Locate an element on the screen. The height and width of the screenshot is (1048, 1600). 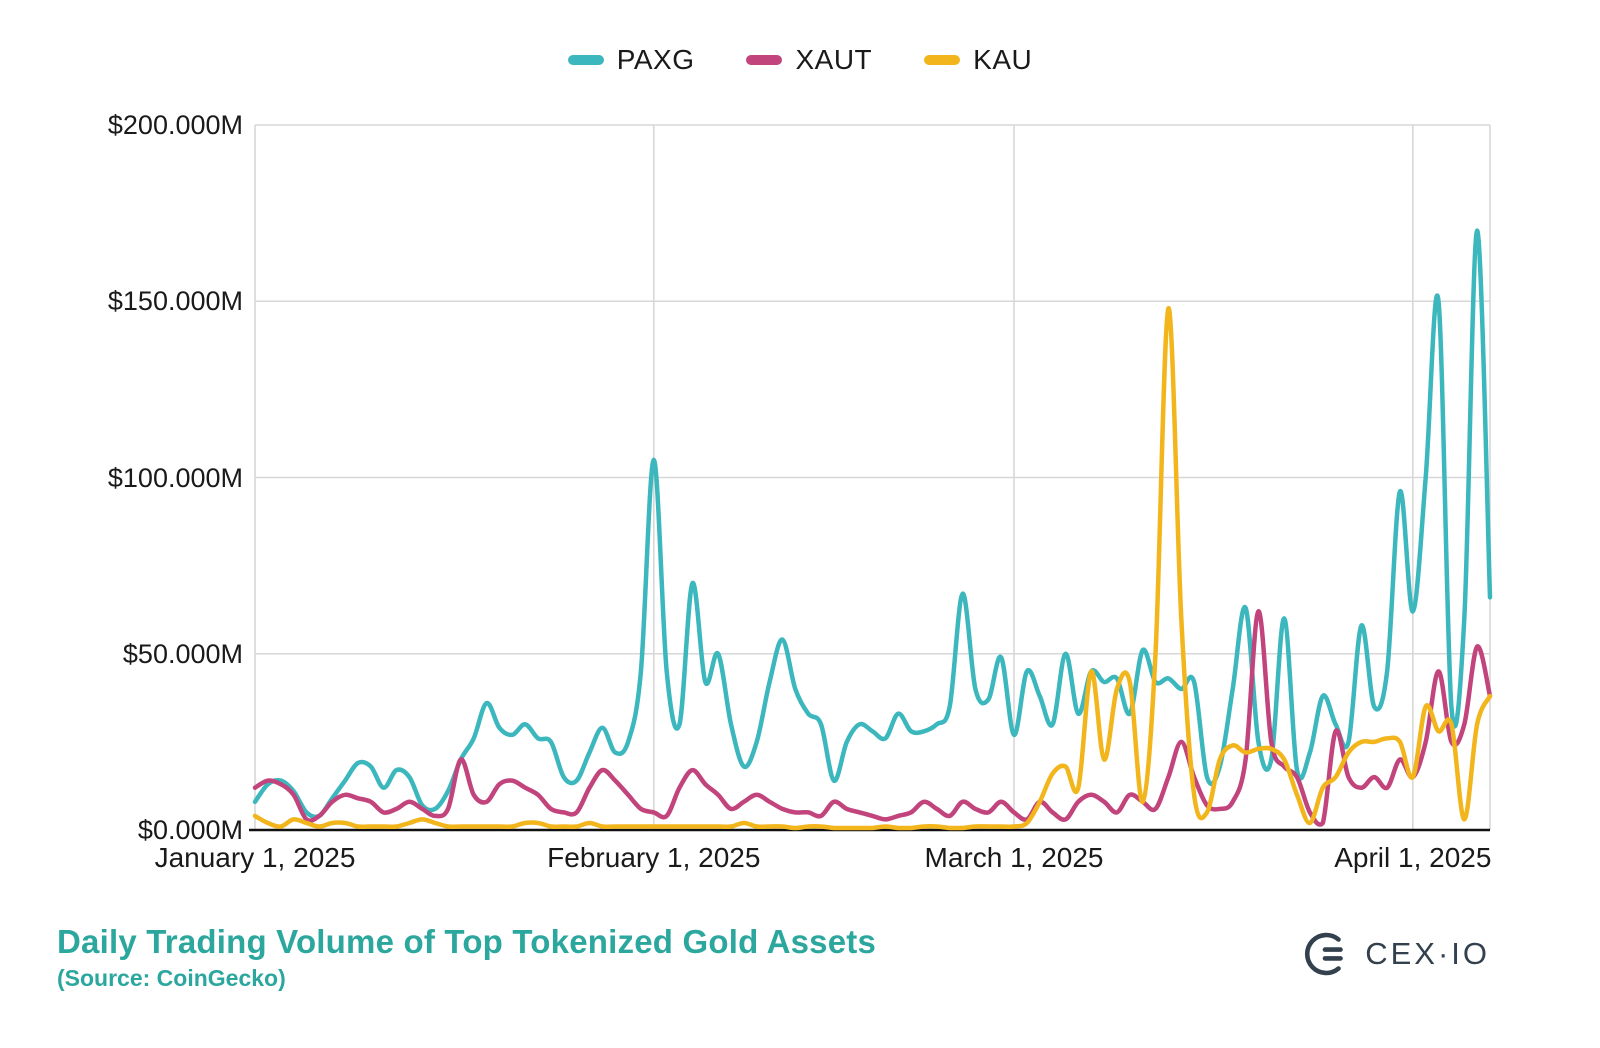
cexio-logo-text: CEX·IO is located at coordinates (1427, 953).